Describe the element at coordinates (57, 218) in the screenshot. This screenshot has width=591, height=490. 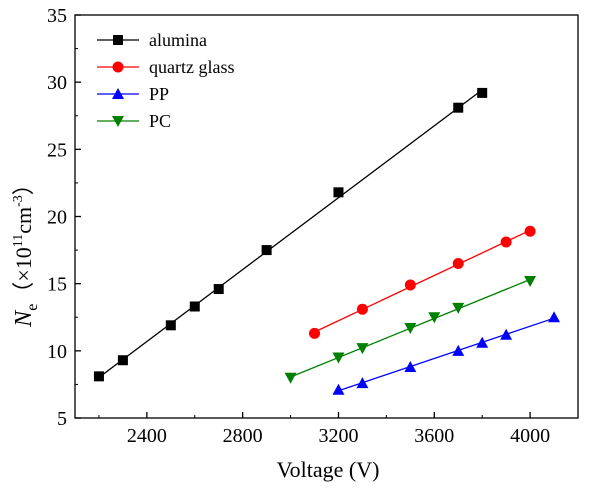
I see `y-tick-label: 20` at that location.